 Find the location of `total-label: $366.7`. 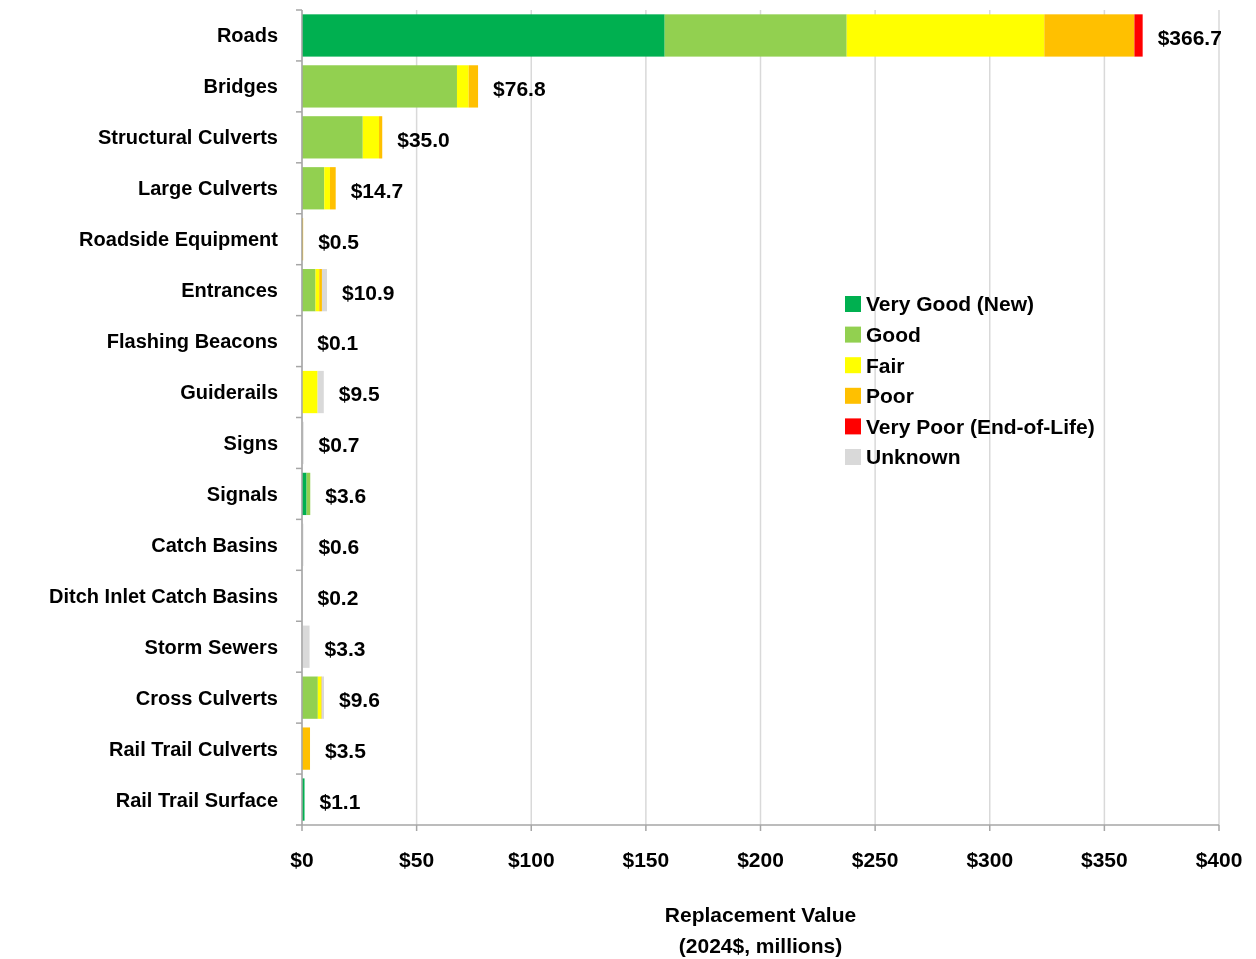

total-label: $366.7 is located at coordinates (1189, 37).